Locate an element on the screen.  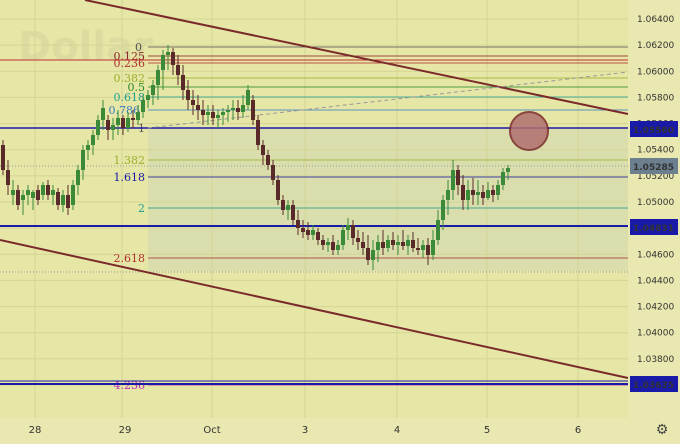
price-axis-tick: 1.05800 is located at coordinates (655, 98).